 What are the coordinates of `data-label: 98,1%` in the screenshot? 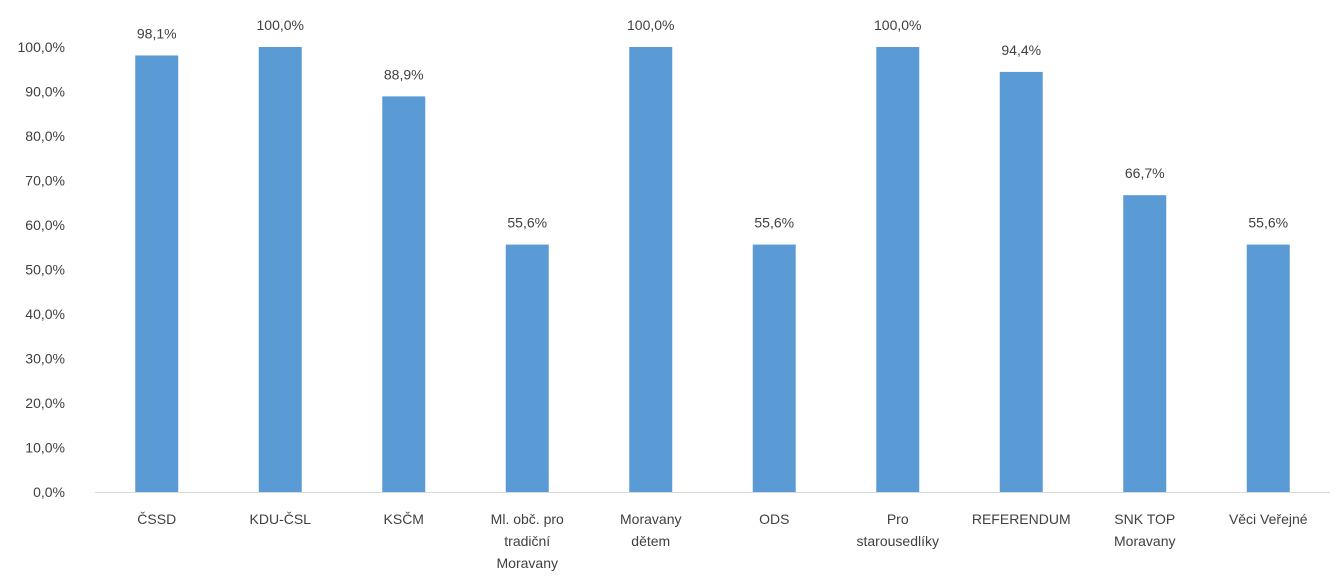 It's located at (157, 33).